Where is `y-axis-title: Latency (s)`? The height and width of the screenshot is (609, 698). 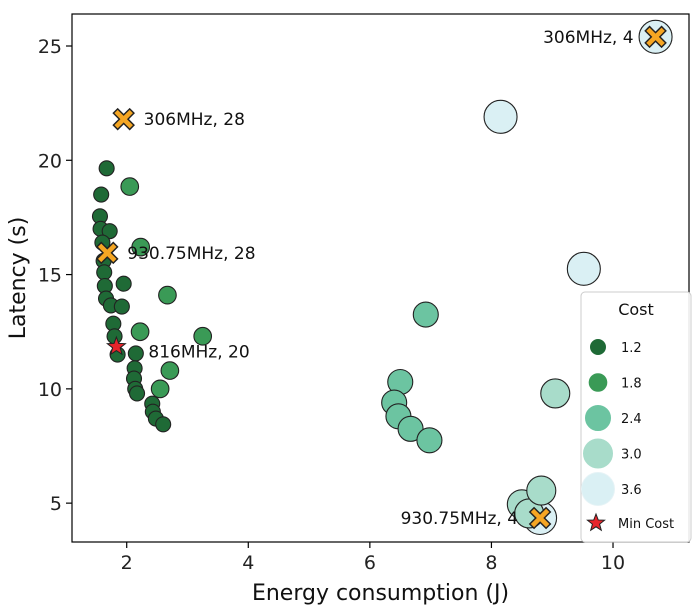 y-axis-title: Latency (s) is located at coordinates (18, 278).